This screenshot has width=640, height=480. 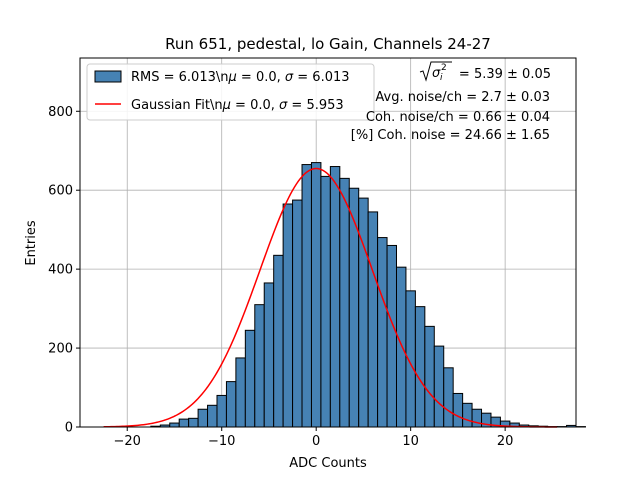 What do you see at coordinates (108, 76) in the screenshot?
I see `legend-swatch-histogram` at bounding box center [108, 76].